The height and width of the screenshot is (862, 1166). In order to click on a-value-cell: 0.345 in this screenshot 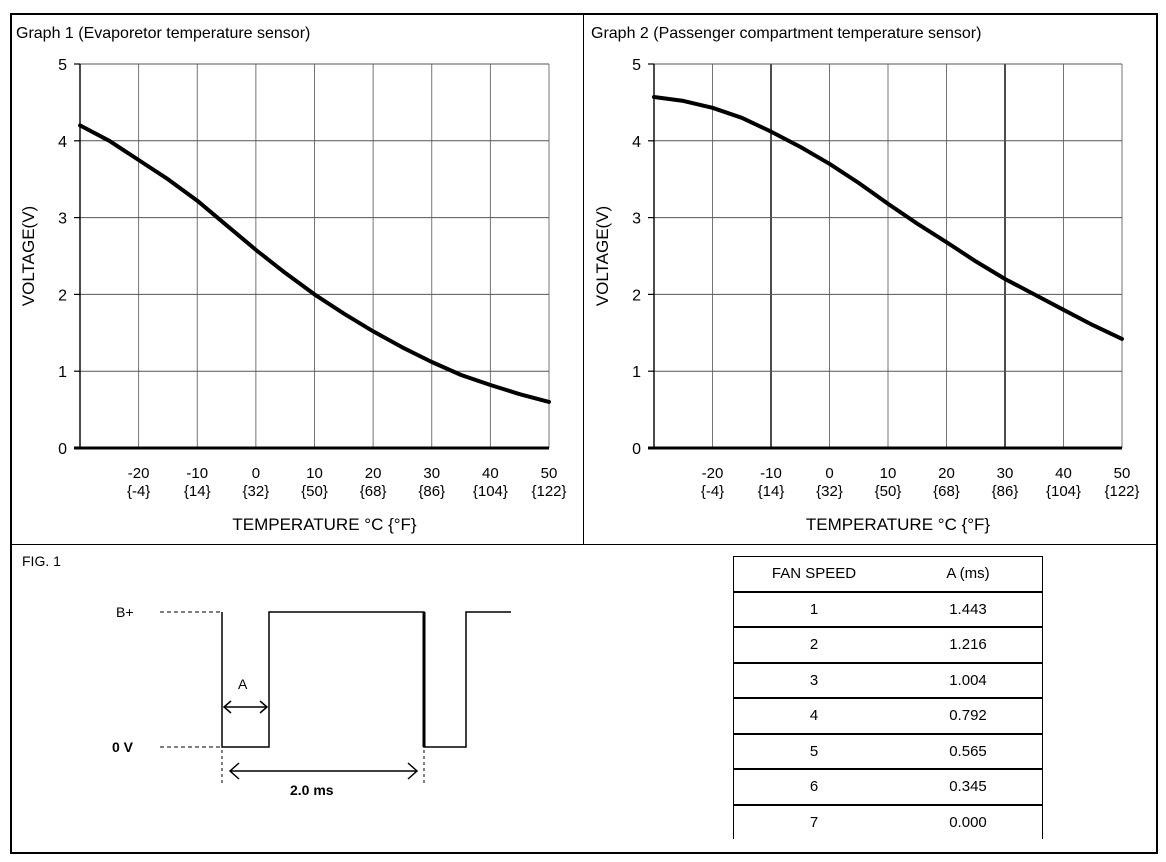, I will do `click(968, 787)`.